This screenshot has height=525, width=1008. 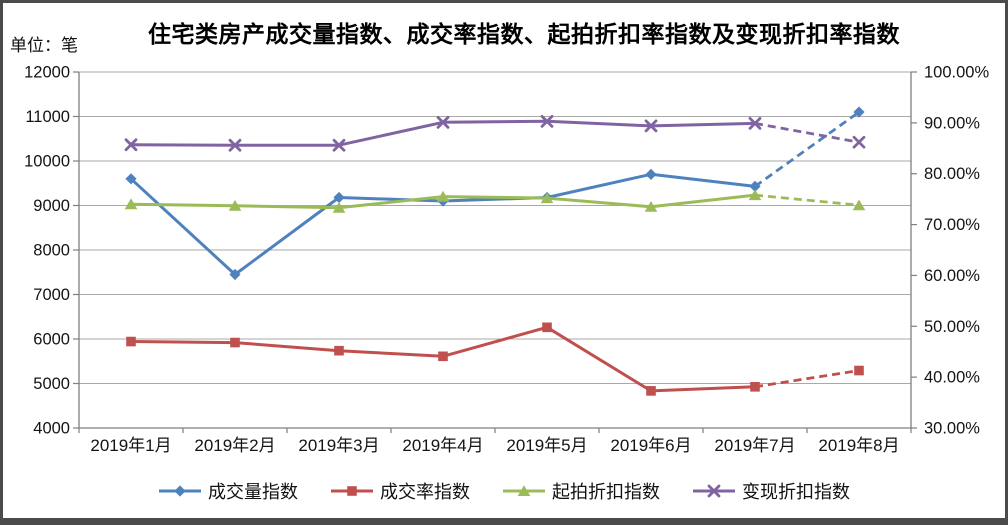 I want to click on legend-label-starting-discount-index: 起拍折扣指数, so click(x=606, y=492).